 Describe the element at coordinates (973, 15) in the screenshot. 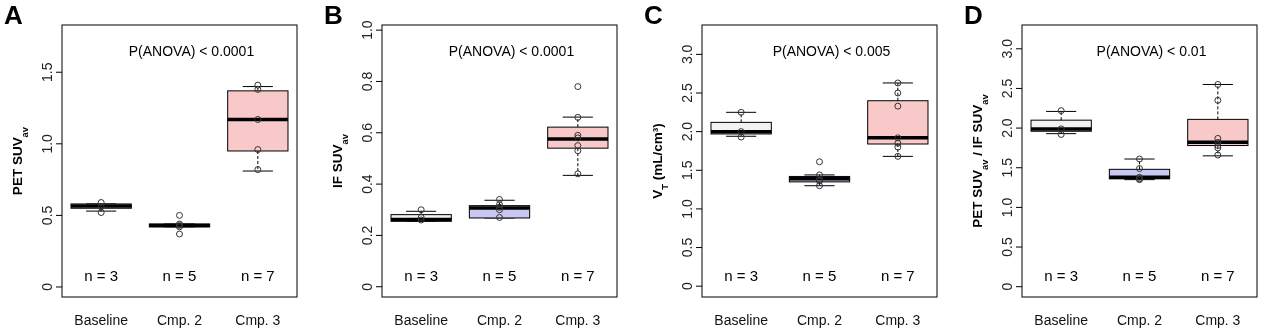

I see `chart-title: D` at that location.